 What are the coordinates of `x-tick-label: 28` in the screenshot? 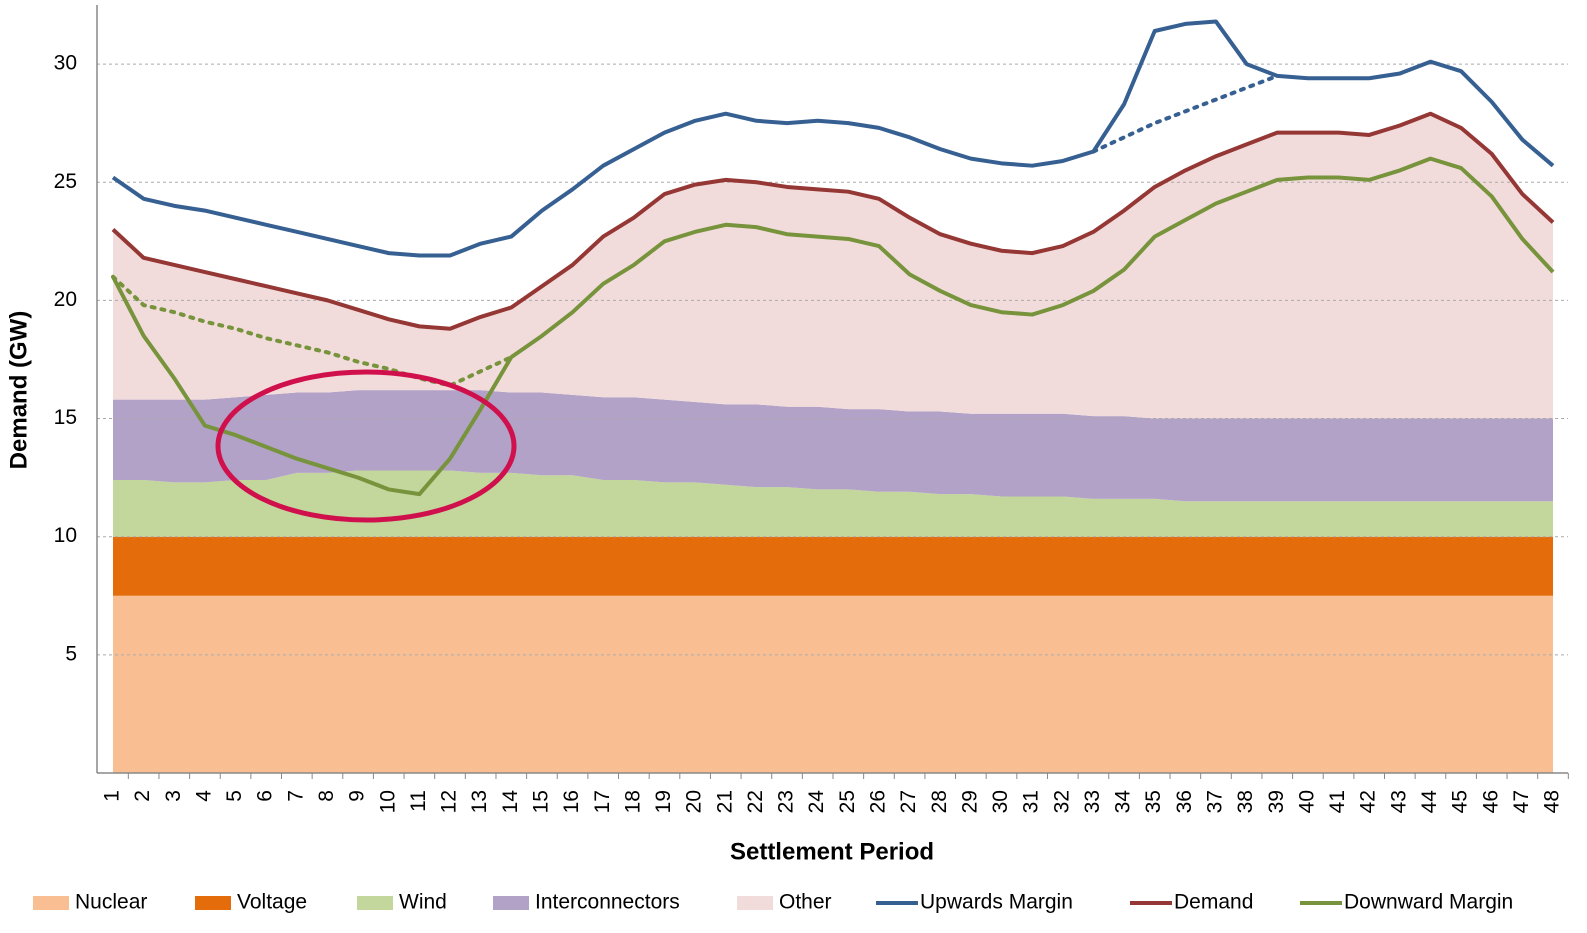 It's located at (939, 801).